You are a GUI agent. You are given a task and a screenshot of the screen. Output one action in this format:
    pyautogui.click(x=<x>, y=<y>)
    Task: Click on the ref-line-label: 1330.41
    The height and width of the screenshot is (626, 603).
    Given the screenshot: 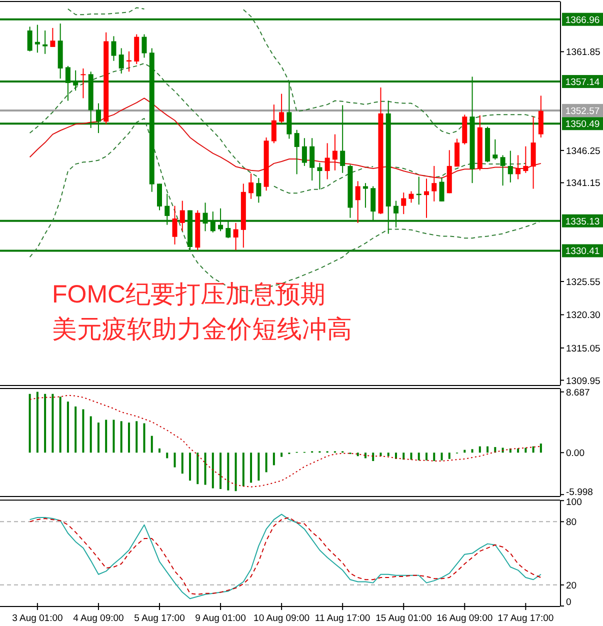 What is the action you would take?
    pyautogui.click(x=582, y=252)
    